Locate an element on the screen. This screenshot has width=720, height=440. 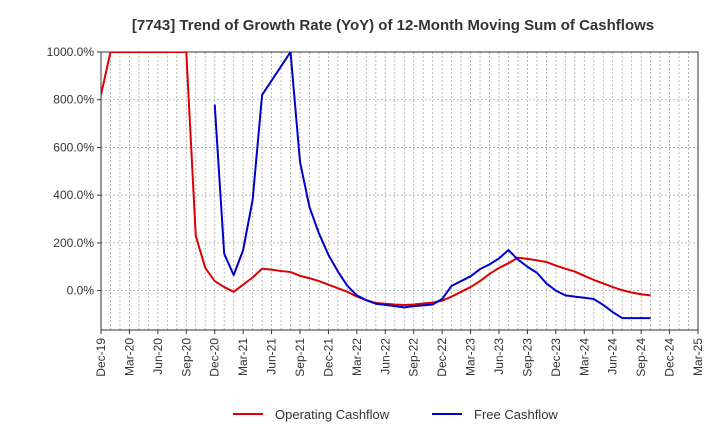
x-tick-label: Mar-22 is located at coordinates (357, 357).